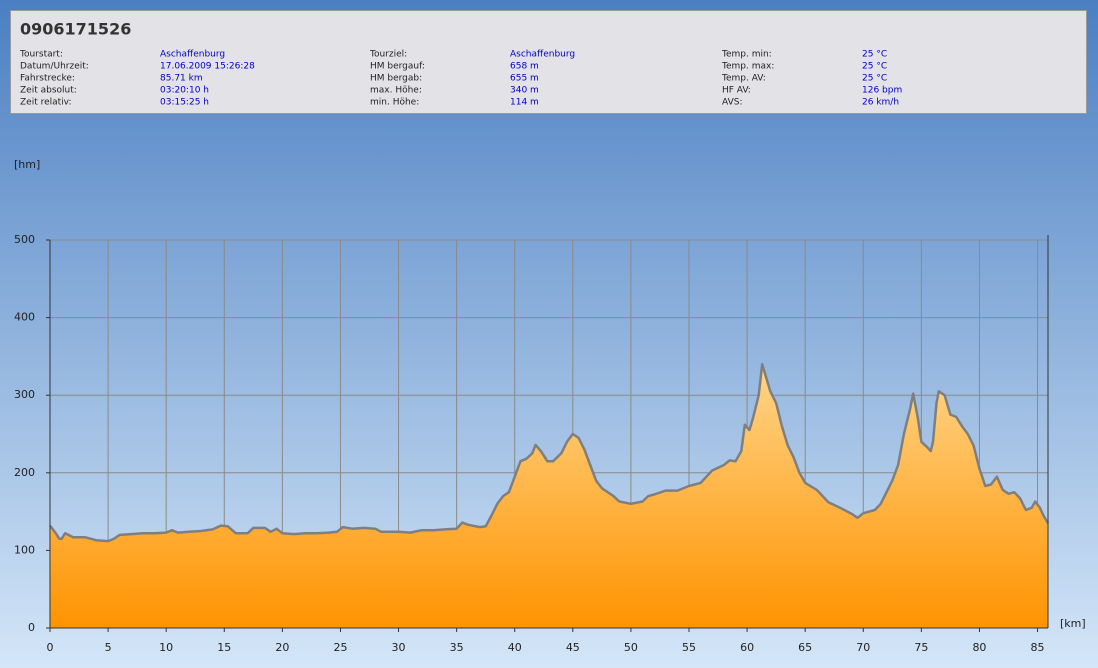  What do you see at coordinates (181, 79) in the screenshot?
I see `info-value: 85.71 km` at bounding box center [181, 79].